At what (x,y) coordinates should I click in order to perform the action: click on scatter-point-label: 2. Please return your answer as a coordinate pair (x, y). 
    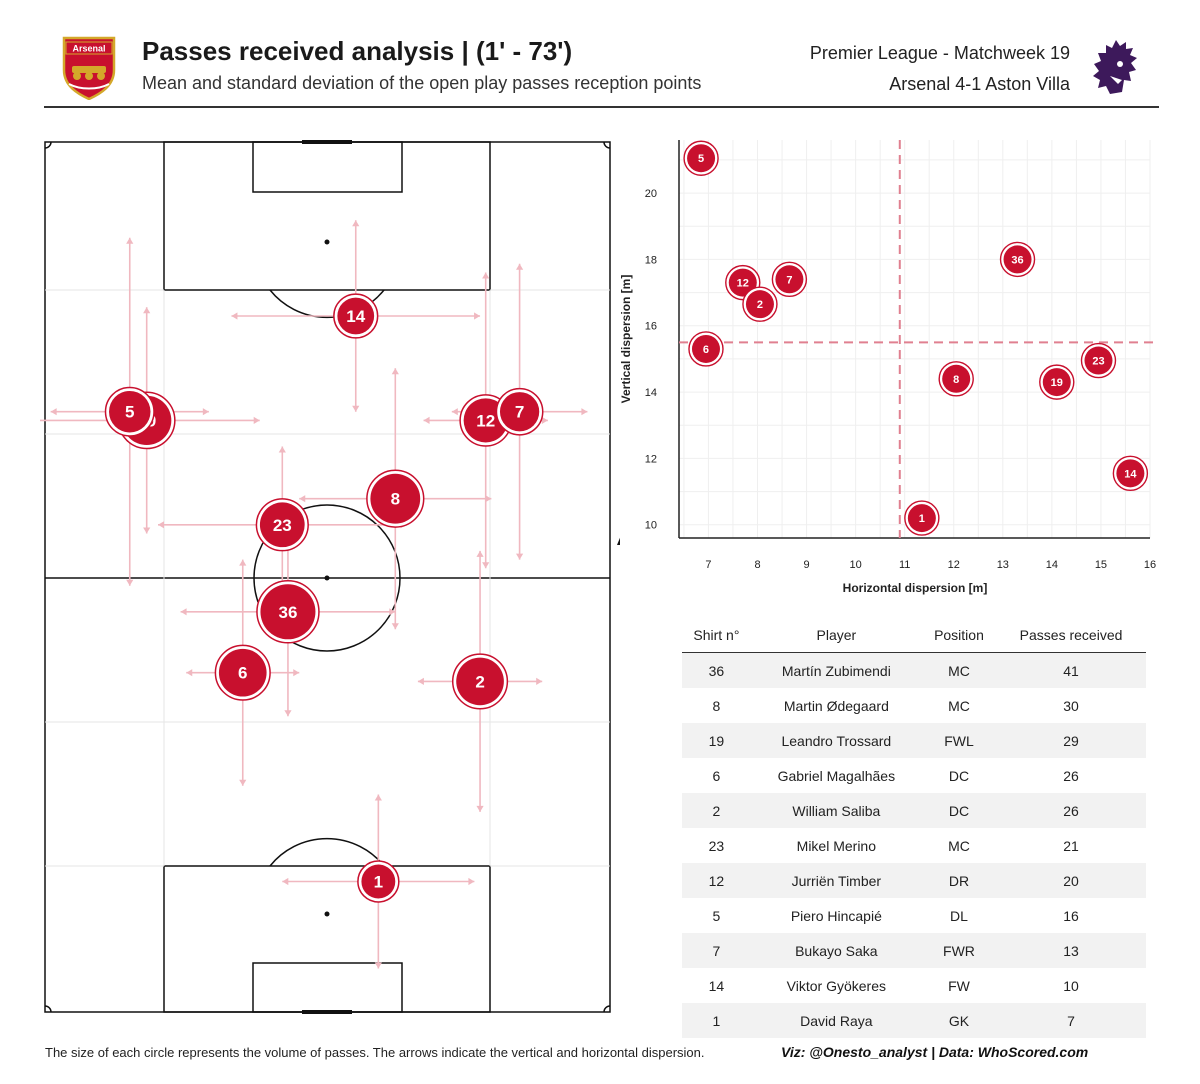
    Looking at the image, I should click on (760, 305).